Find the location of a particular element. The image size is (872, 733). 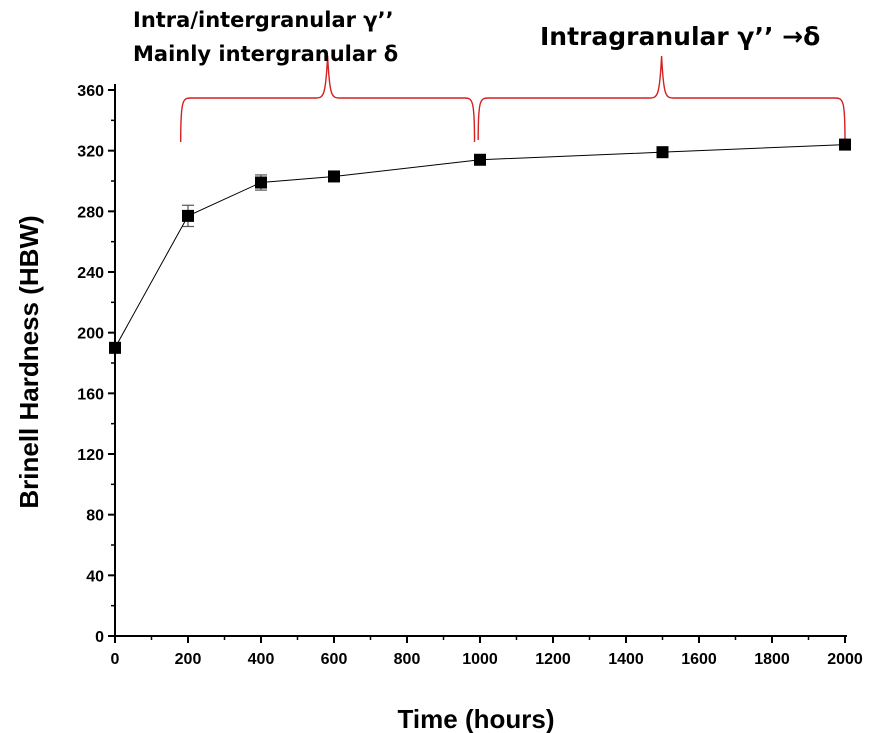

y-tick-label: 320 is located at coordinates (90, 152).